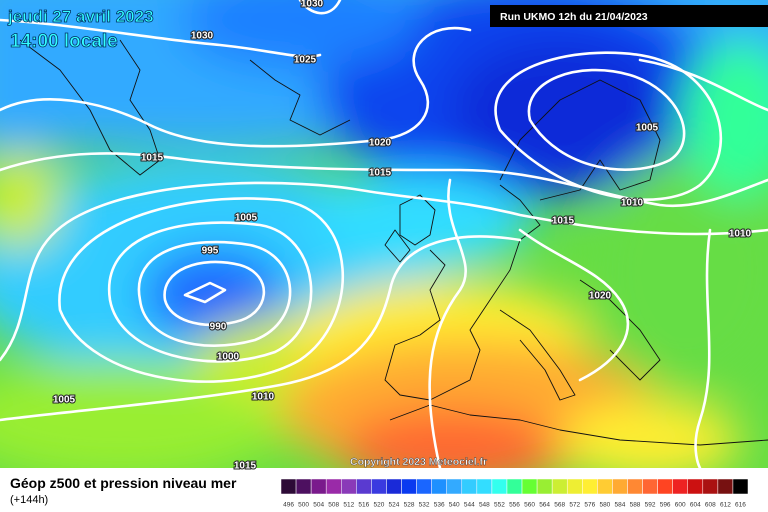 Image resolution: width=768 pixels, height=512 pixels. What do you see at coordinates (210, 251) in the screenshot?
I see `isobar-label: 995` at bounding box center [210, 251].